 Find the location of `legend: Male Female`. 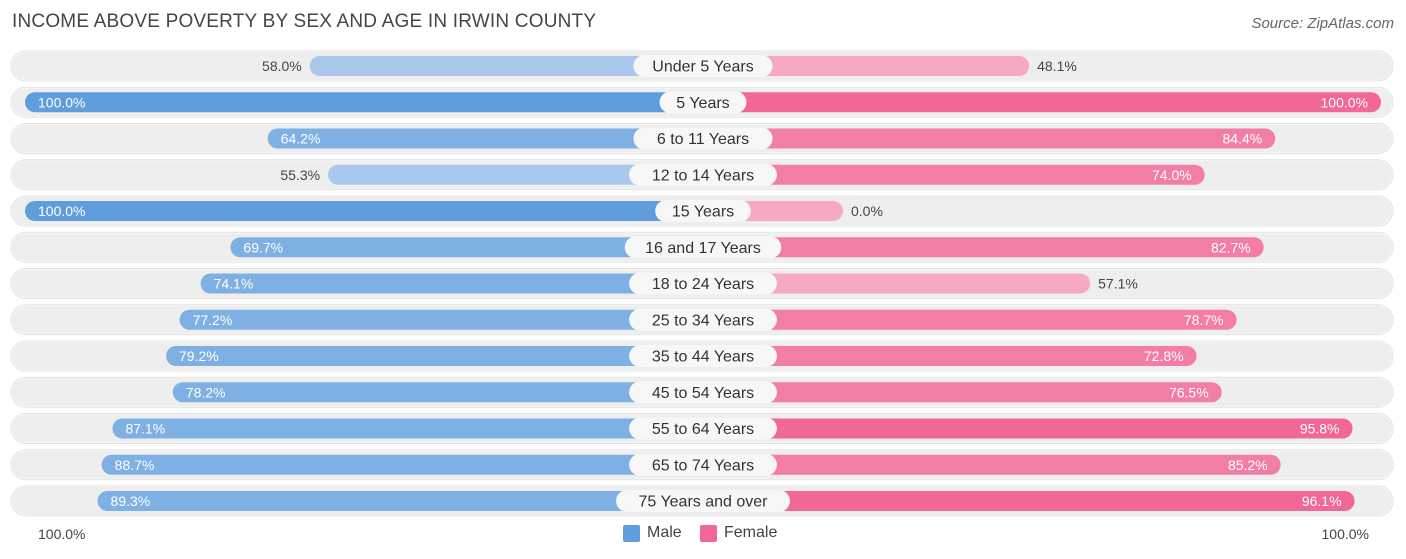

legend: Male Female is located at coordinates (703, 535).